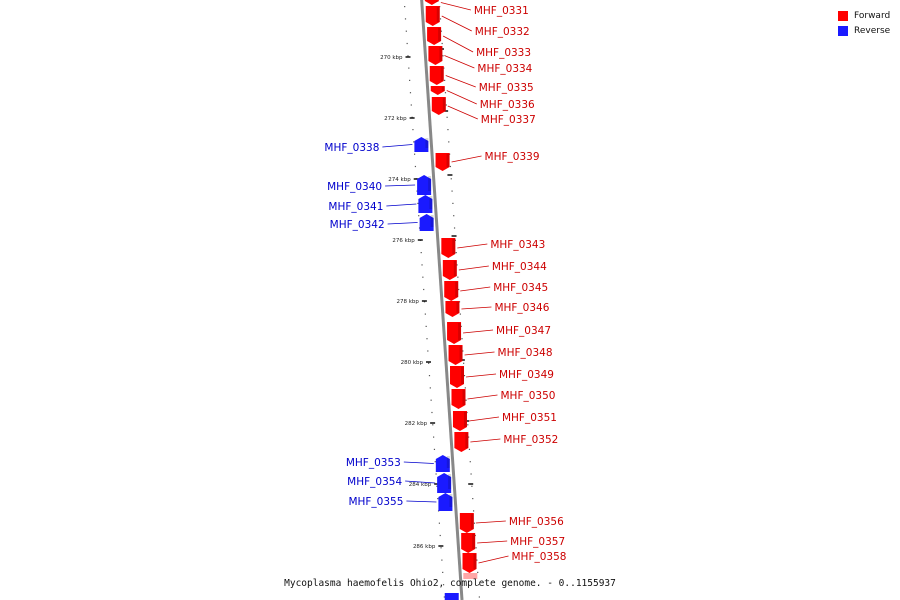 This screenshot has height=600, width=900. Describe the element at coordinates (864, 30) in the screenshot. I see `legend-item-reverse: Reverse` at that location.